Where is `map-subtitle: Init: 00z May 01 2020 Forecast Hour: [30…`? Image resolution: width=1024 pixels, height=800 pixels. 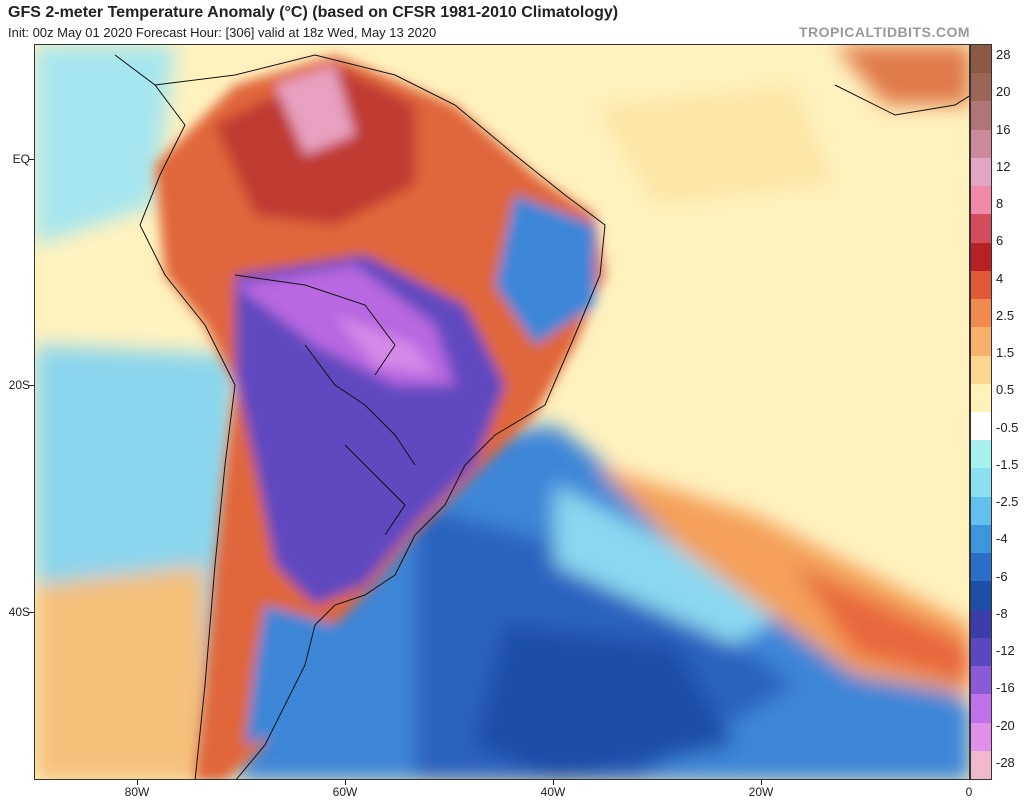 map-subtitle: Init: 00z May 01 2020 Forecast Hour: [30… is located at coordinates (222, 32).